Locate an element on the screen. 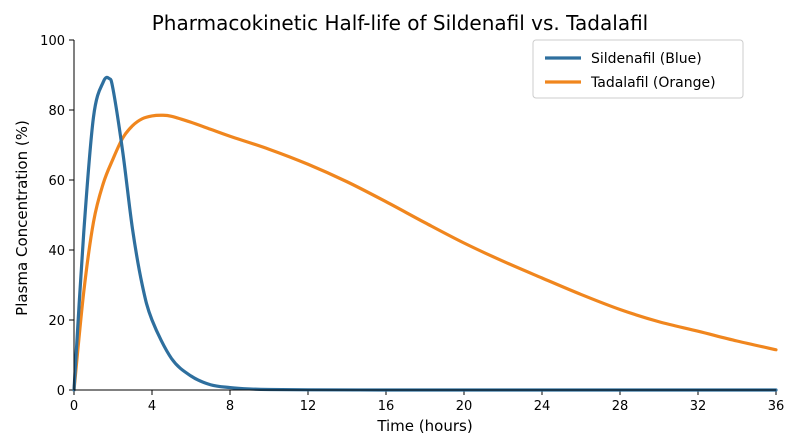 The height and width of the screenshot is (447, 800). legend: Sildenafil (Blue) Tadalafil (Orange) is located at coordinates (638, 69).